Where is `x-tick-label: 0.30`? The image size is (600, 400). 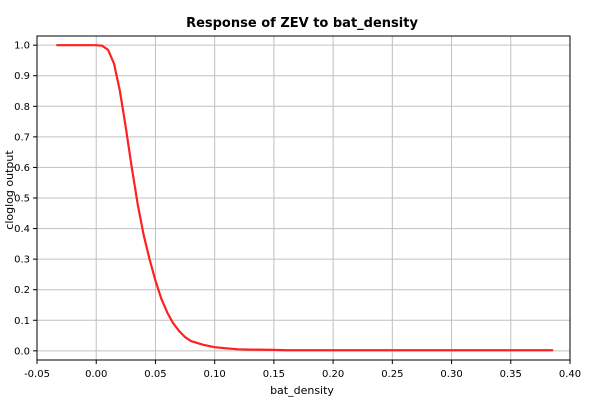
x-tick-label: 0.30 is located at coordinates (451, 374).